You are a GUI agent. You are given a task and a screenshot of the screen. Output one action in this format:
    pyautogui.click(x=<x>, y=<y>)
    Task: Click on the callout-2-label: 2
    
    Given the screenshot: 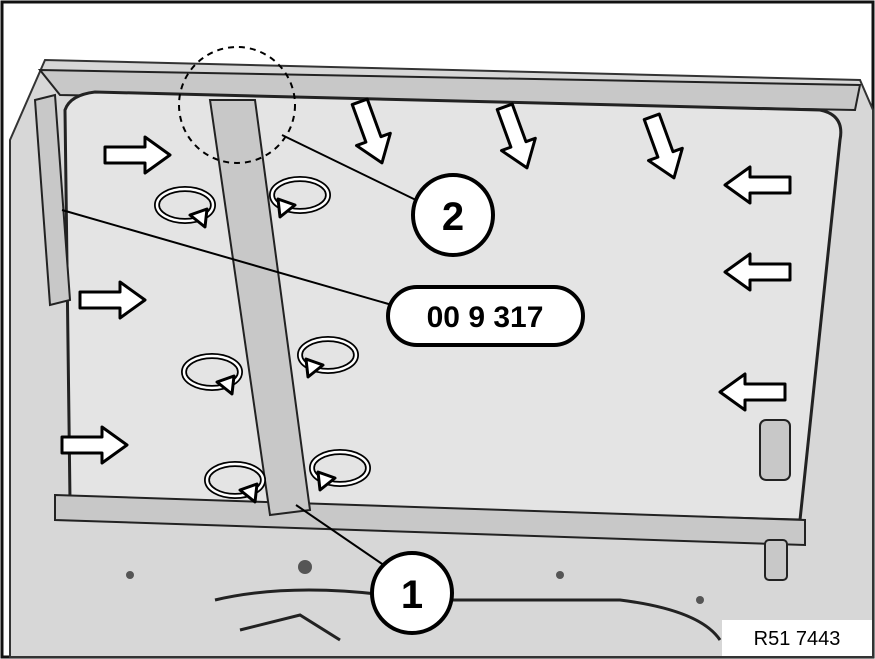 What is the action you would take?
    pyautogui.click(x=453, y=217)
    